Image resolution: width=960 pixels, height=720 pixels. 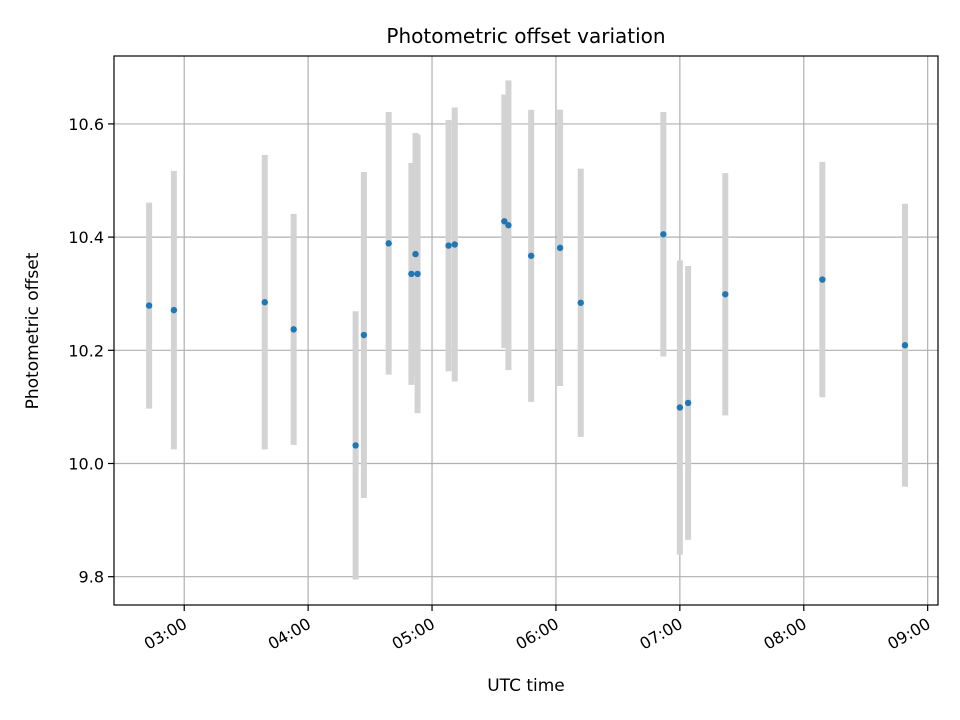 What do you see at coordinates (525, 36) in the screenshot?
I see `chart-title: Photometric offset variation` at bounding box center [525, 36].